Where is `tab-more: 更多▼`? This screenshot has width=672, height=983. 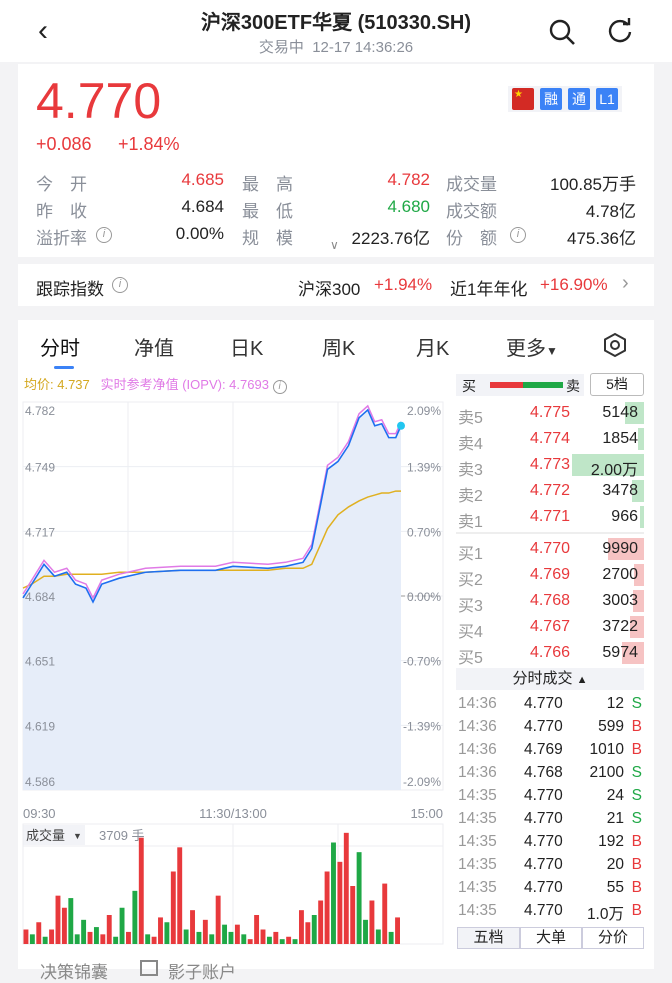
tab-more: 更多▼ is located at coordinates (532, 346).